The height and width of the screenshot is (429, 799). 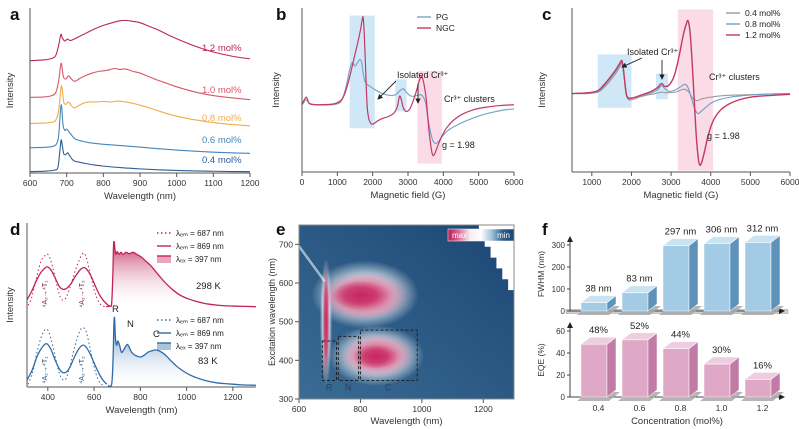 I want to click on colorbar: max min, so click(x=481, y=235).